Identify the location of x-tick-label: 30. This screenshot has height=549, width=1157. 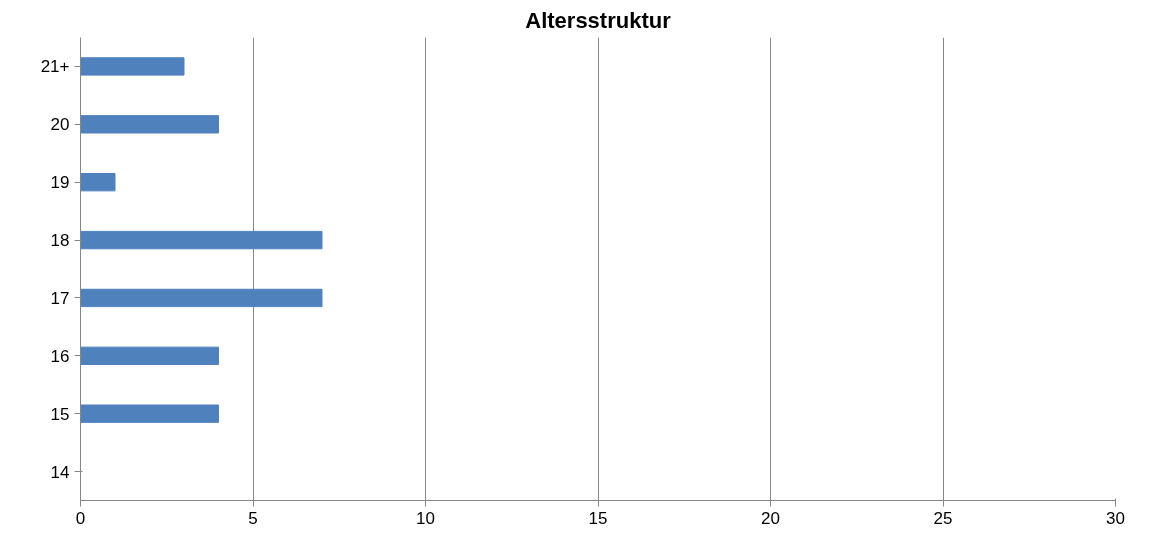
(1115, 518).